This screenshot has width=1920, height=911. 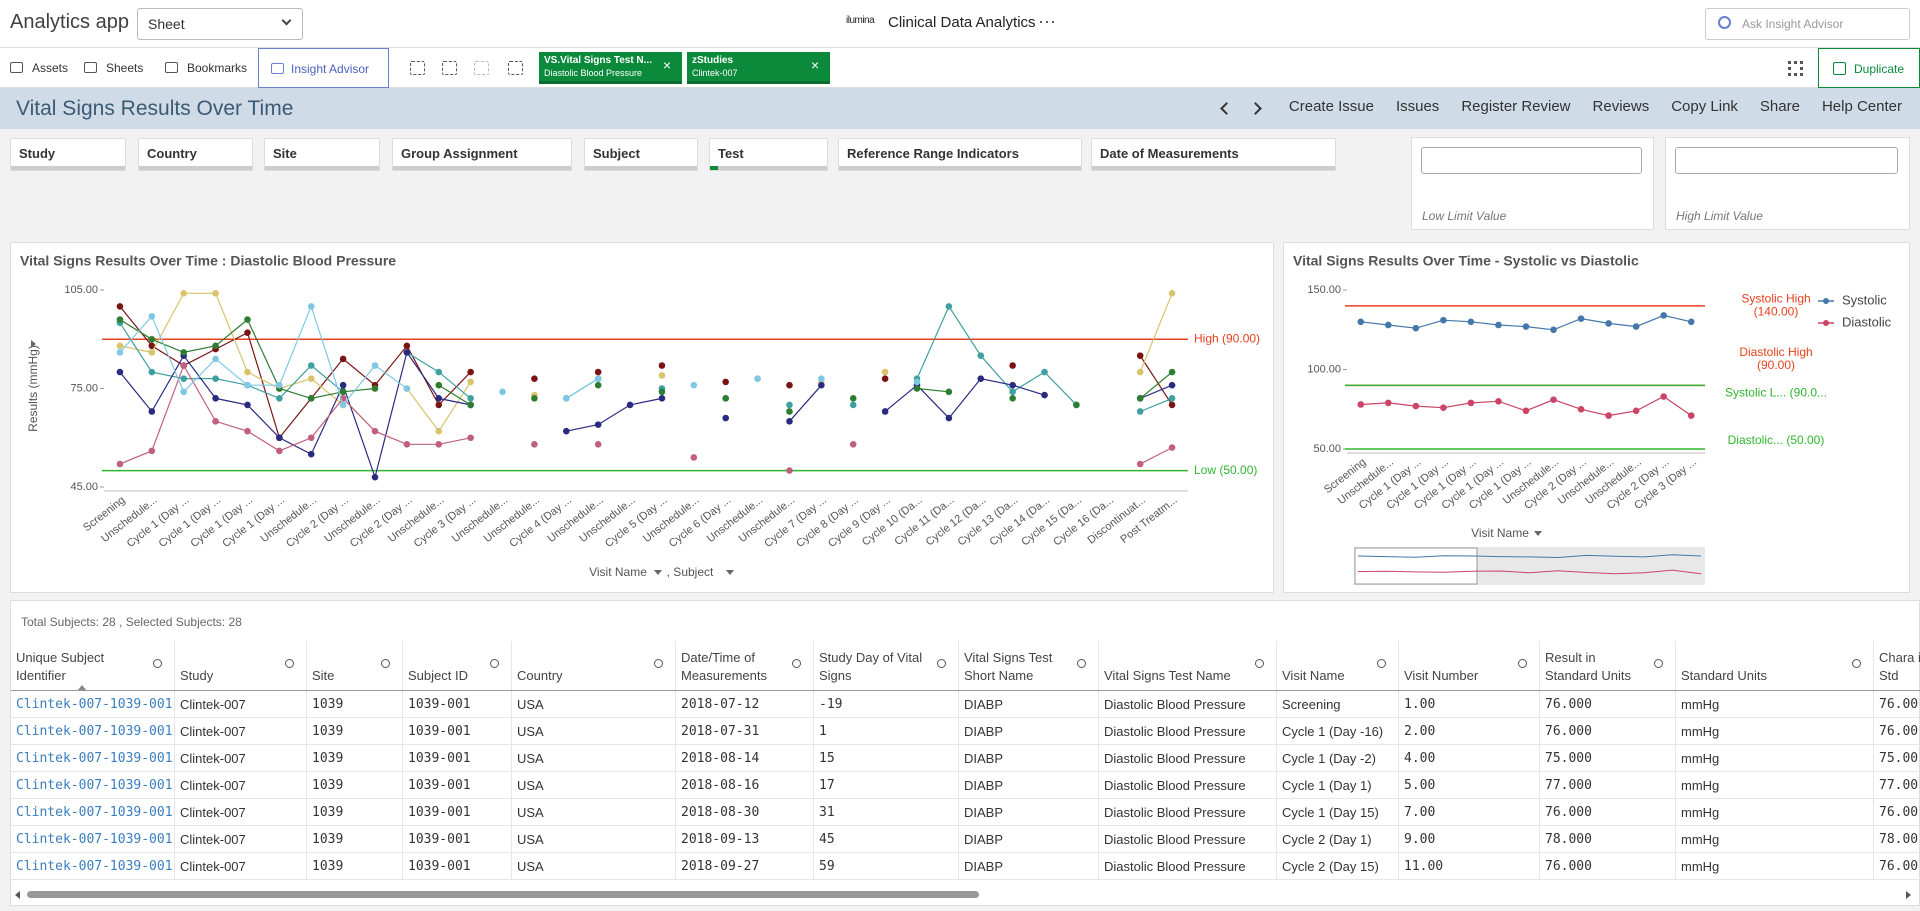 What do you see at coordinates (33, 344) in the screenshot?
I see `collapse-caret` at bounding box center [33, 344].